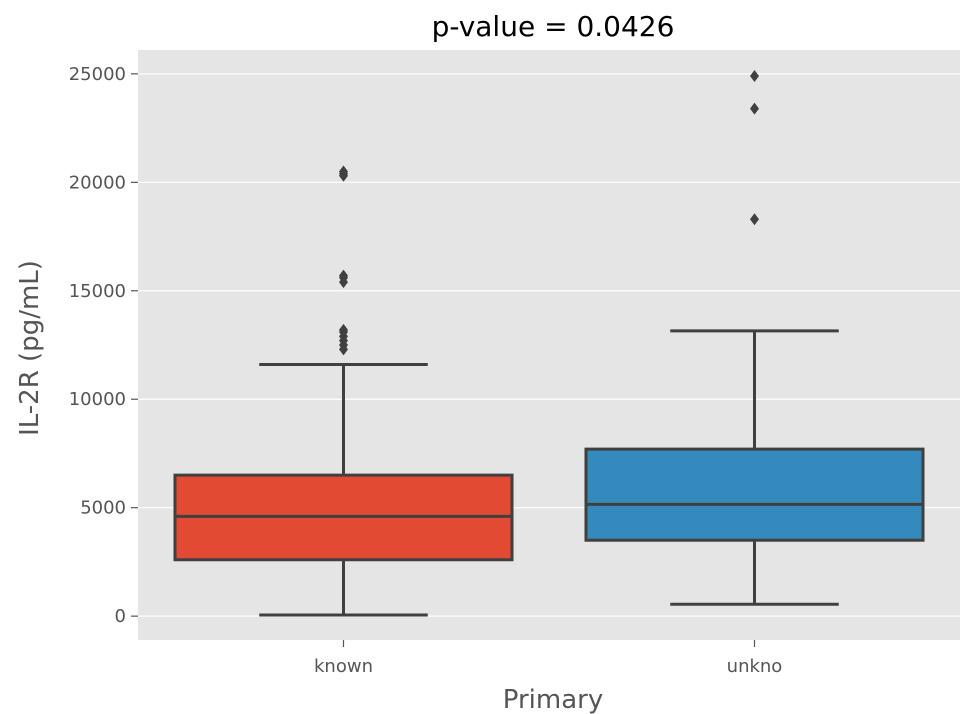 The image size is (960, 714). I want to click on y-axis-label: IL-2R (pg/mL), so click(30, 348).